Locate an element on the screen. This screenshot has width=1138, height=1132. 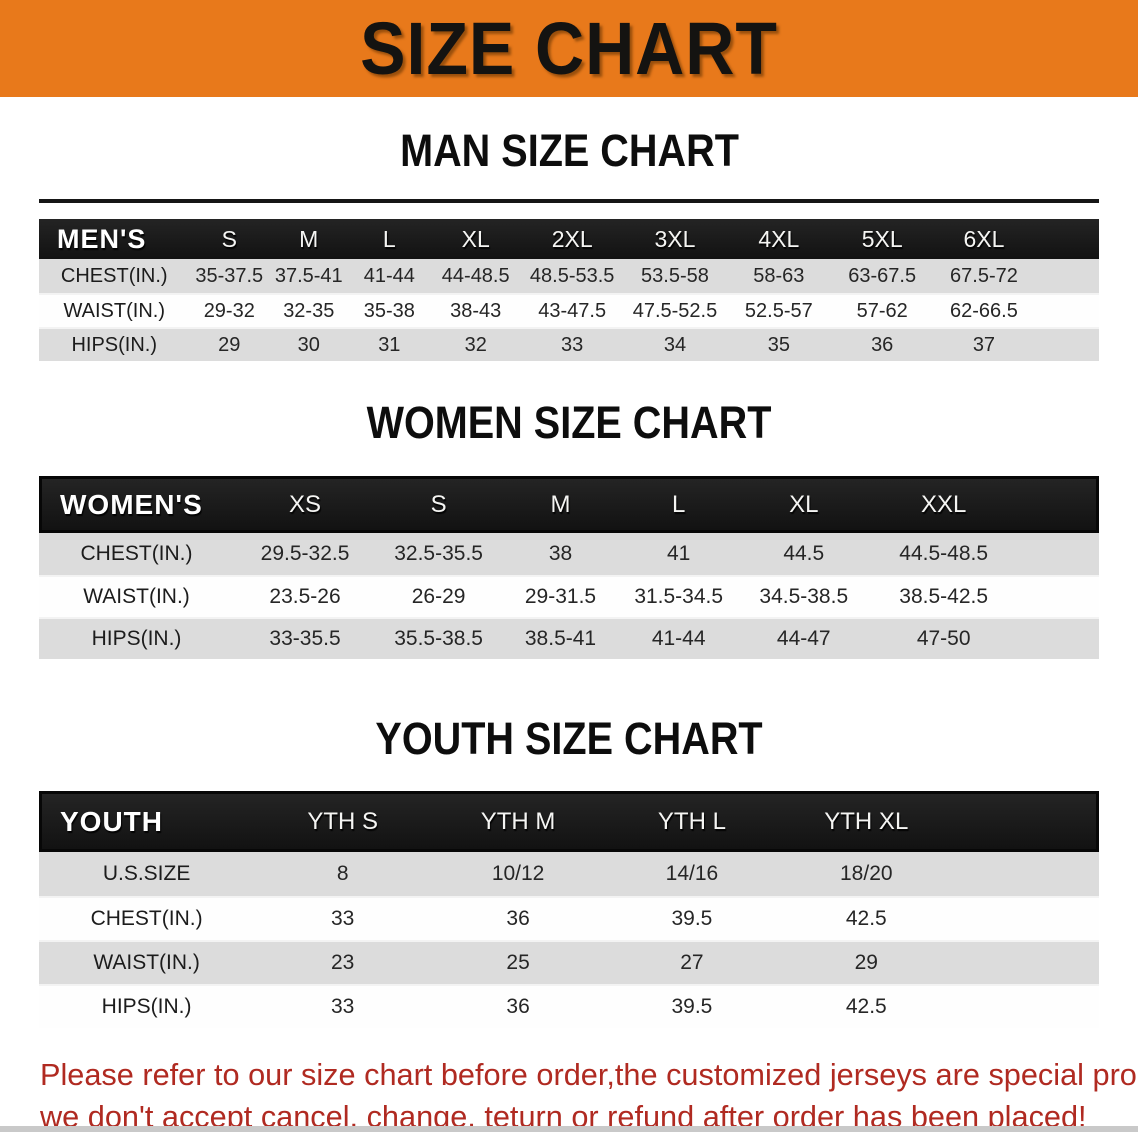
size-cell: 30 is located at coordinates (309, 344).